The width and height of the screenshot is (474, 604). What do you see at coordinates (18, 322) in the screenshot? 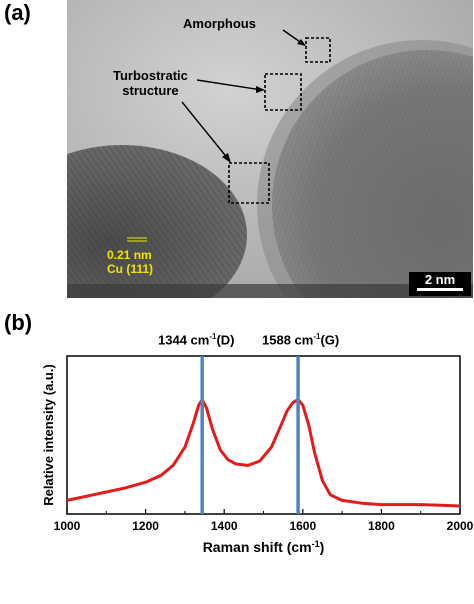
I see `panel-b-label: (b)` at bounding box center [18, 322].